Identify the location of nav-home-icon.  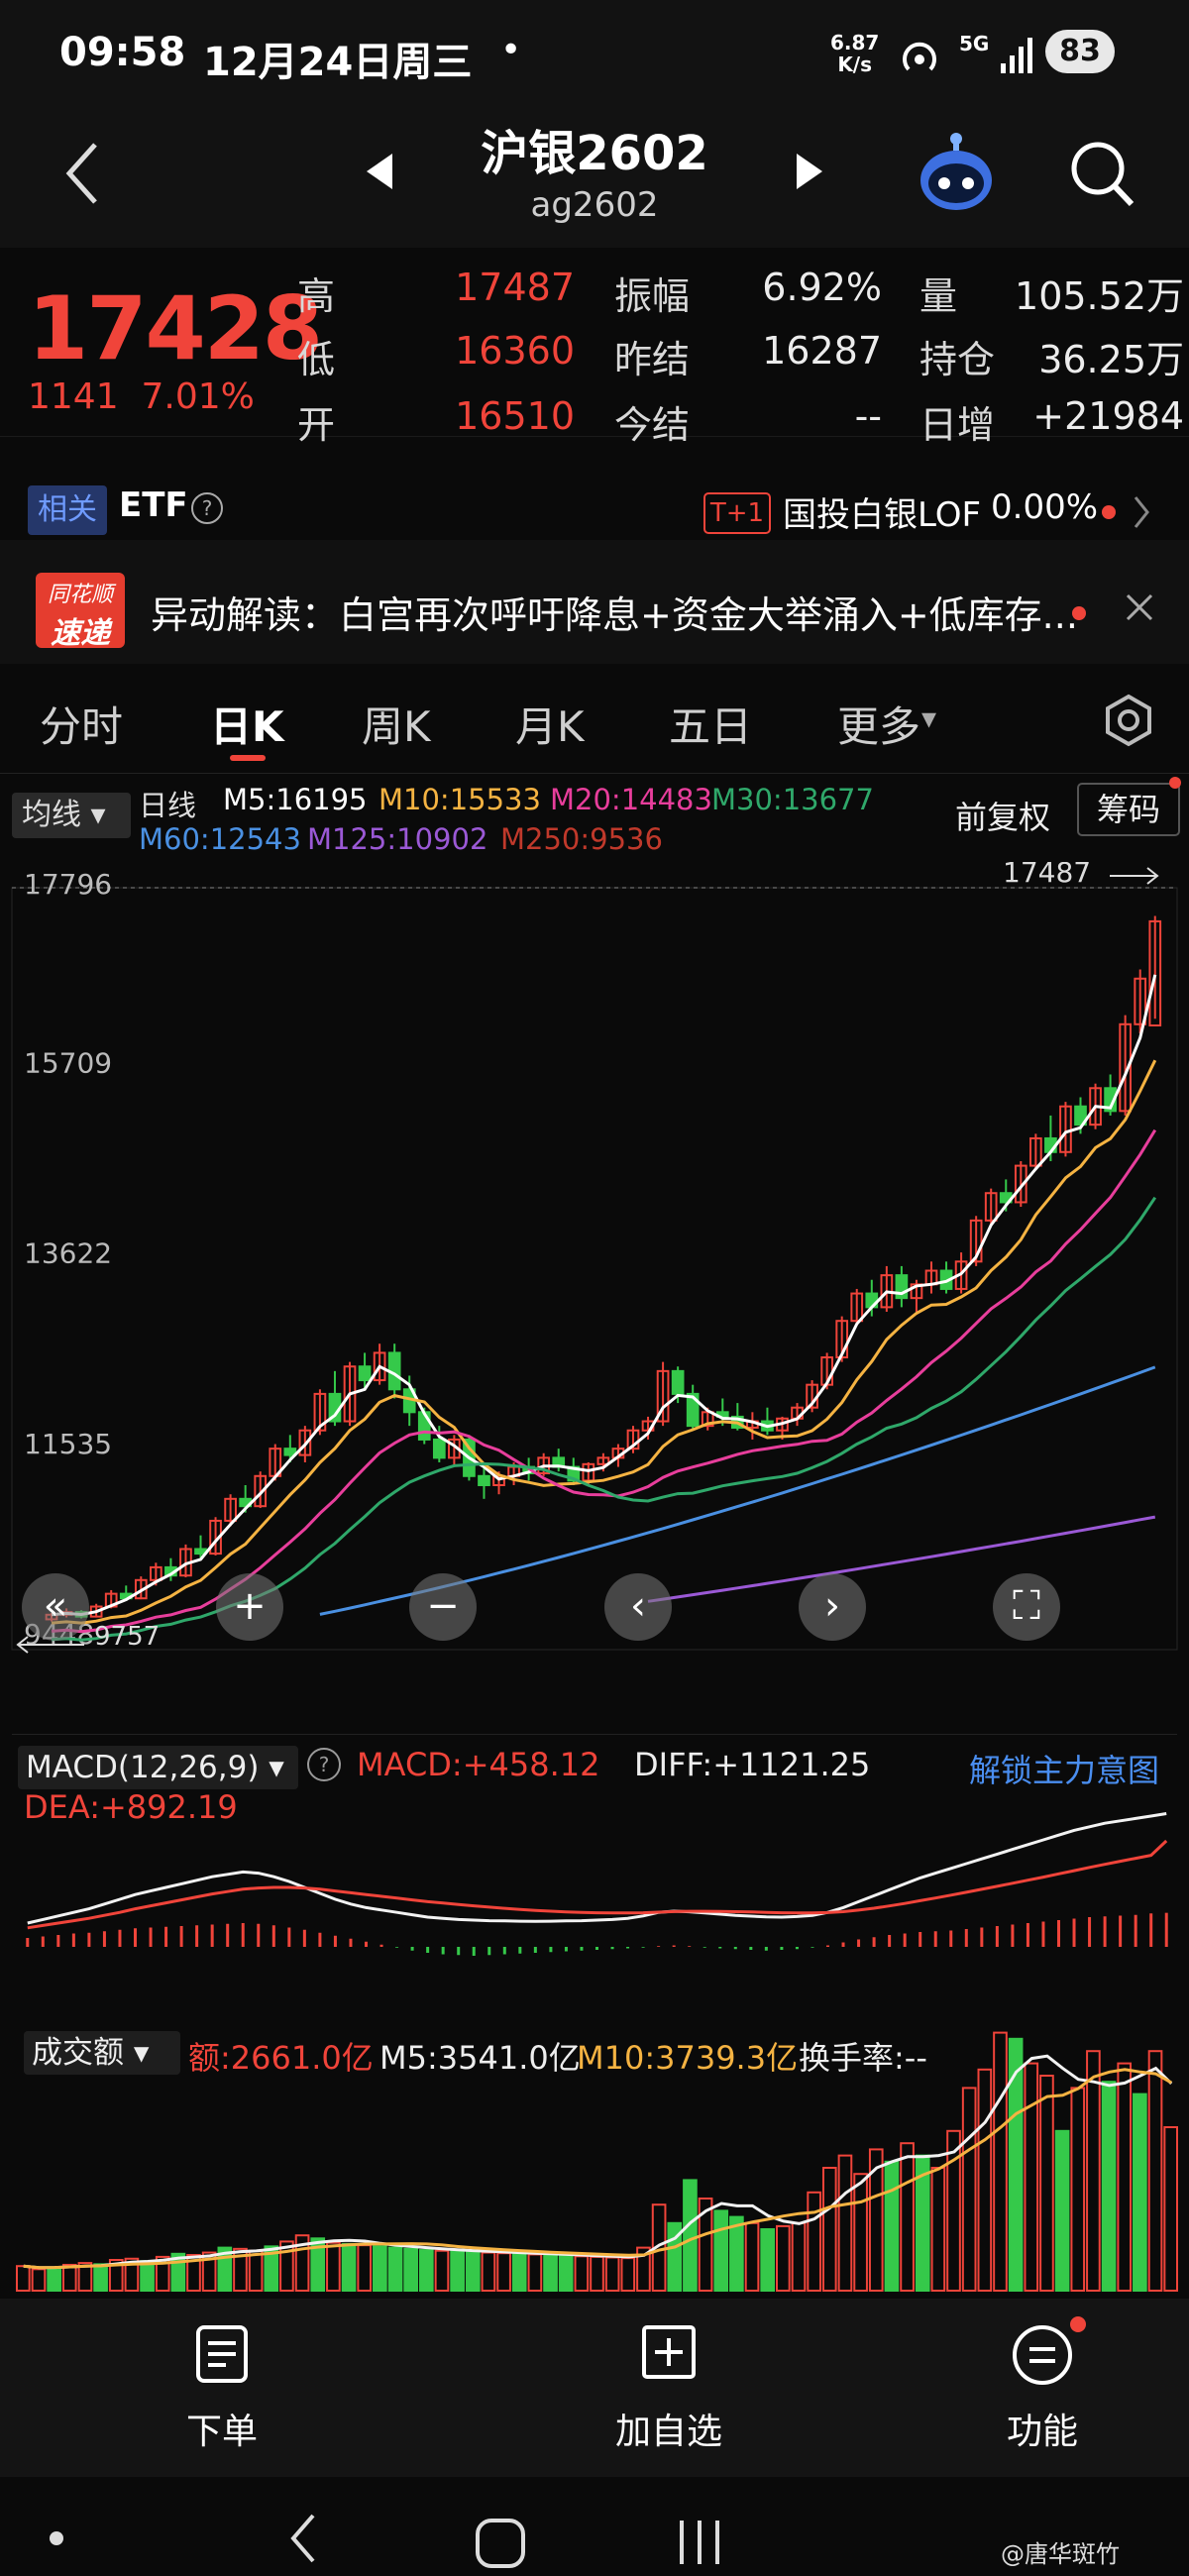
(500, 2543).